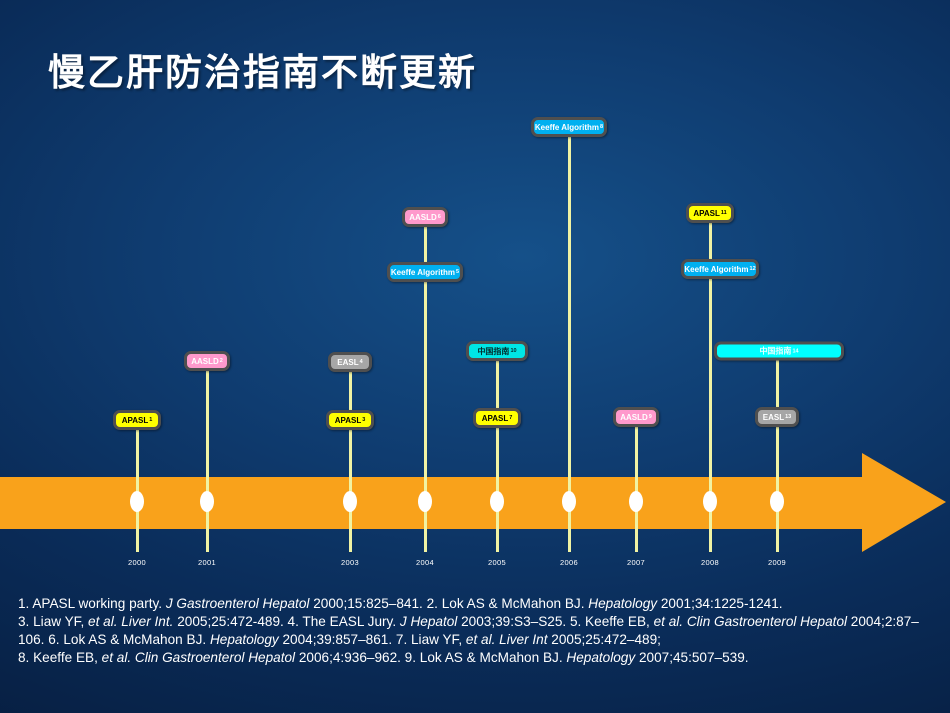 This screenshot has width=950, height=713. Describe the element at coordinates (60, 658) in the screenshot. I see `reference-text: 8. Keeffe EB,` at that location.